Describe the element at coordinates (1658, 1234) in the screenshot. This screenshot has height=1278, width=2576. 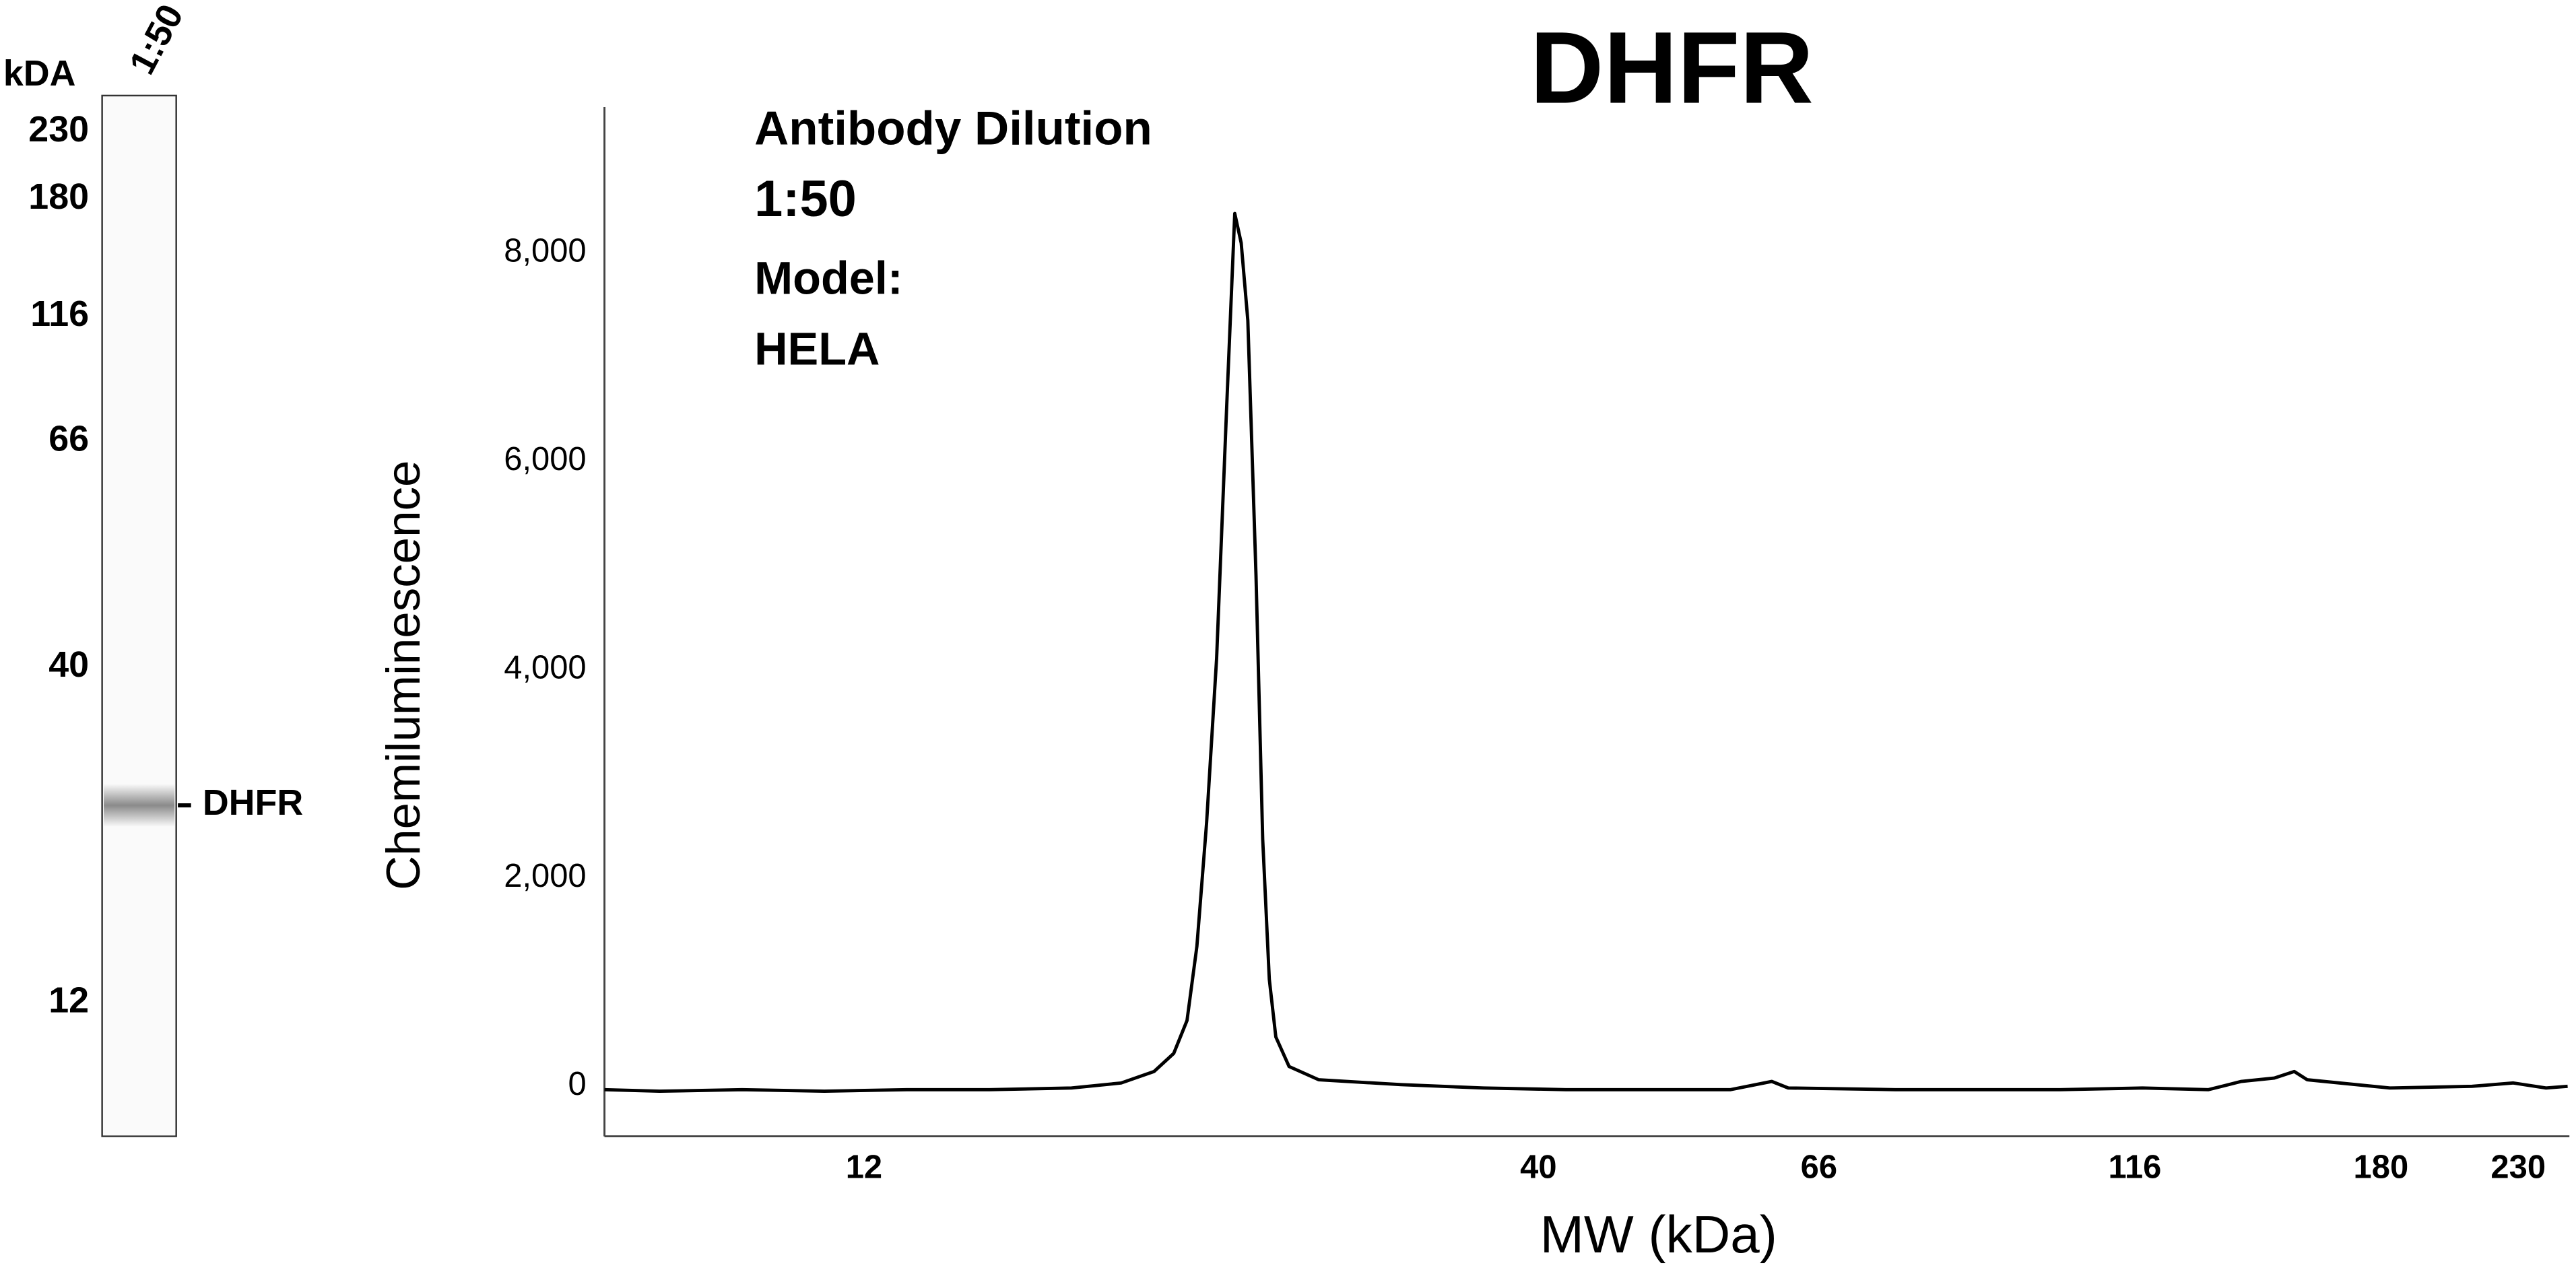
I see `x-axis-label: MW (kDa)` at that location.